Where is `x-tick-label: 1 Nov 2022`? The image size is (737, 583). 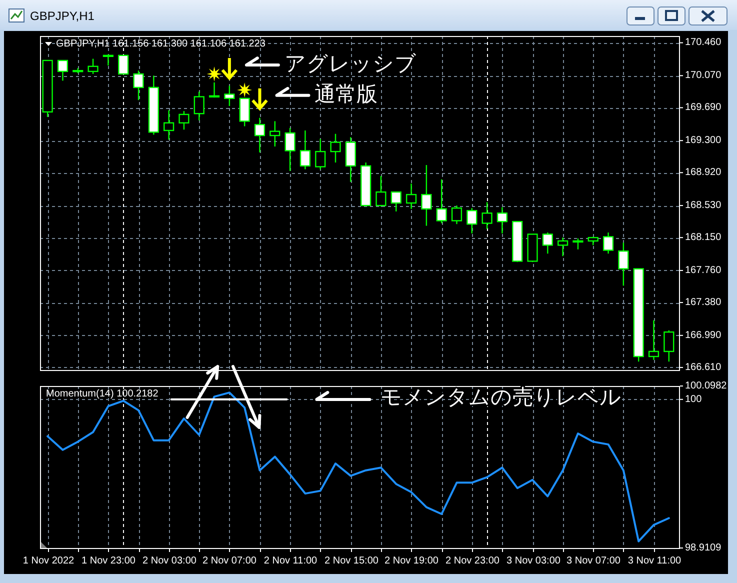 x-tick-label: 1 Nov 2022 is located at coordinates (48, 561).